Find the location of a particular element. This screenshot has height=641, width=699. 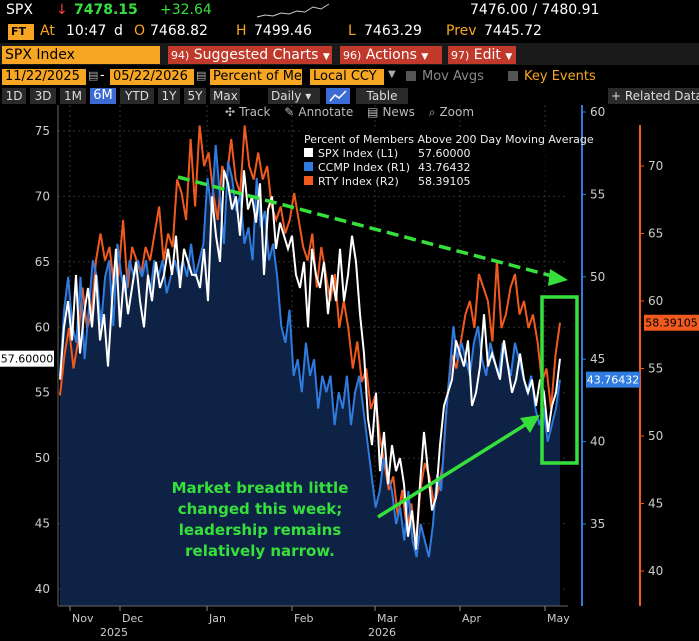

left-tick-label: 50 is located at coordinates (42, 458).